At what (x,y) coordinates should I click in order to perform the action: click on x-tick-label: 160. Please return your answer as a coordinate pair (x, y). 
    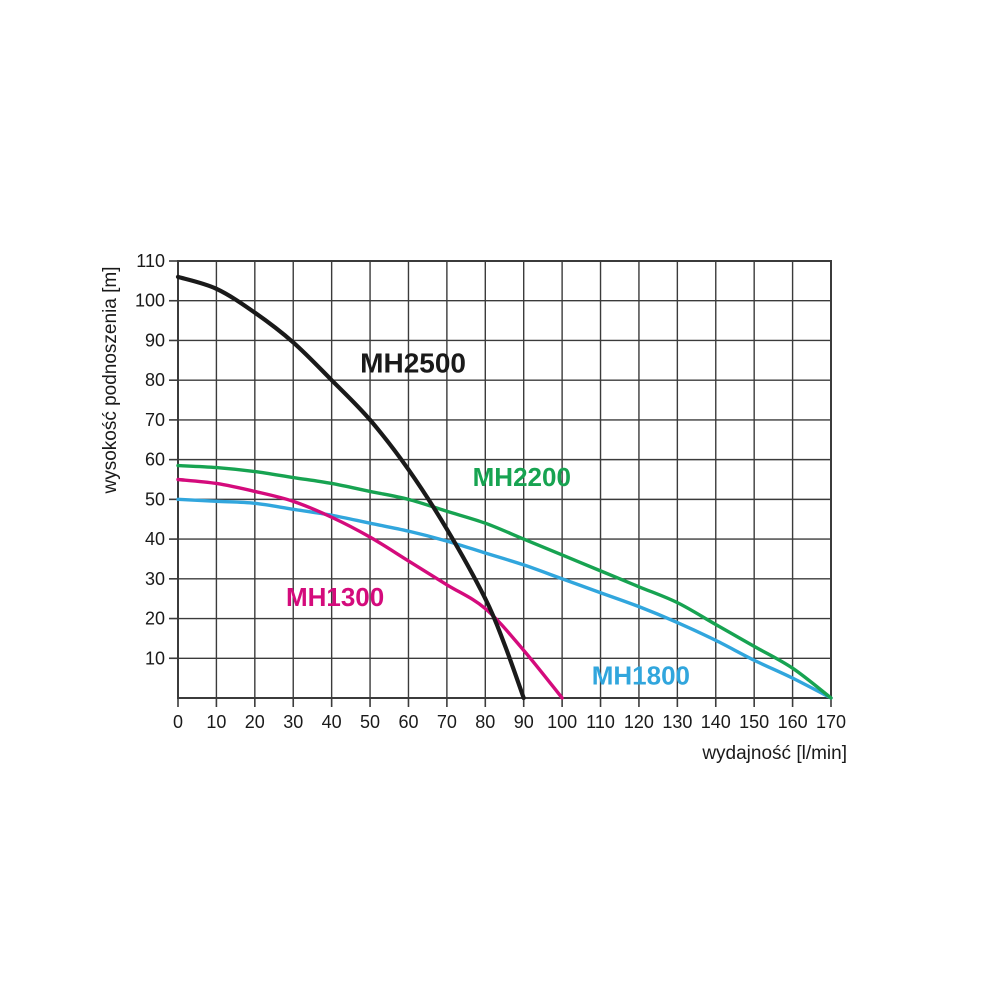
    Looking at the image, I should click on (793, 722).